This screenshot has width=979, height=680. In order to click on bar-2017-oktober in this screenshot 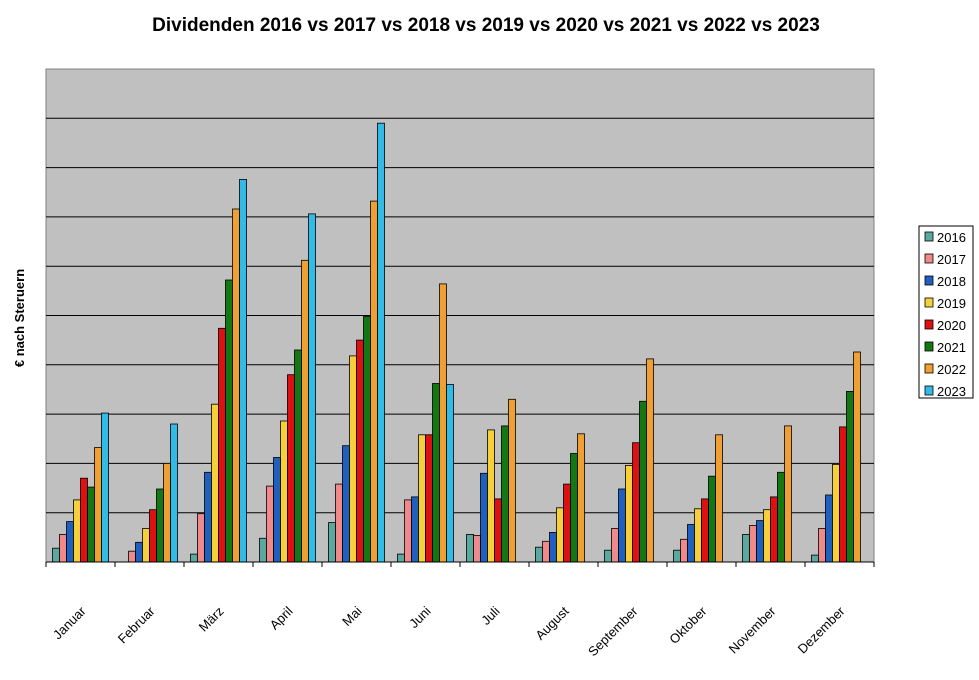, I will do `click(684, 550)`.